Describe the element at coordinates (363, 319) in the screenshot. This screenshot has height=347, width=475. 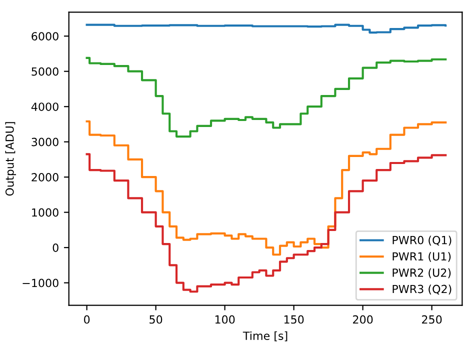
I see `x-tick-label: 200` at that location.